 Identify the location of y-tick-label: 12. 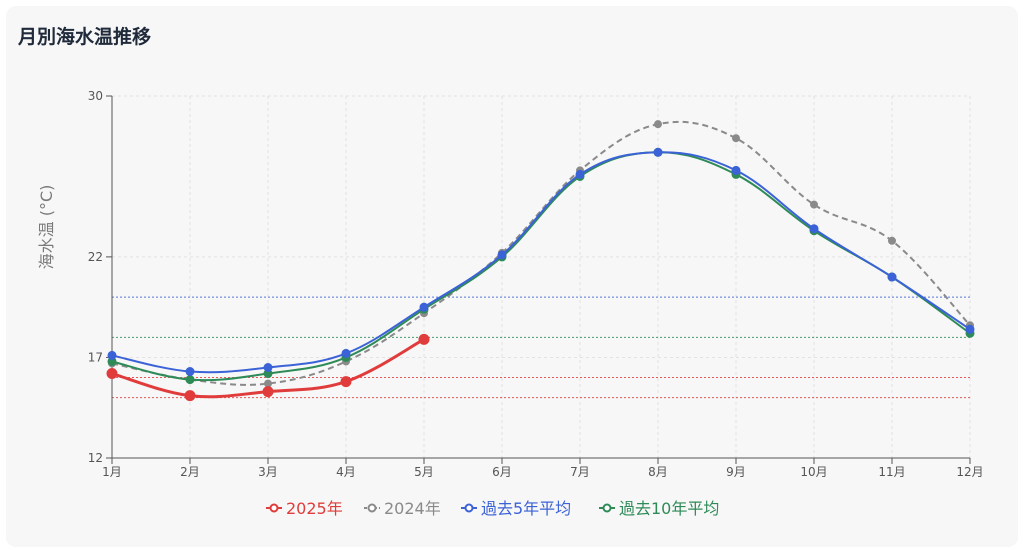
(95, 458).